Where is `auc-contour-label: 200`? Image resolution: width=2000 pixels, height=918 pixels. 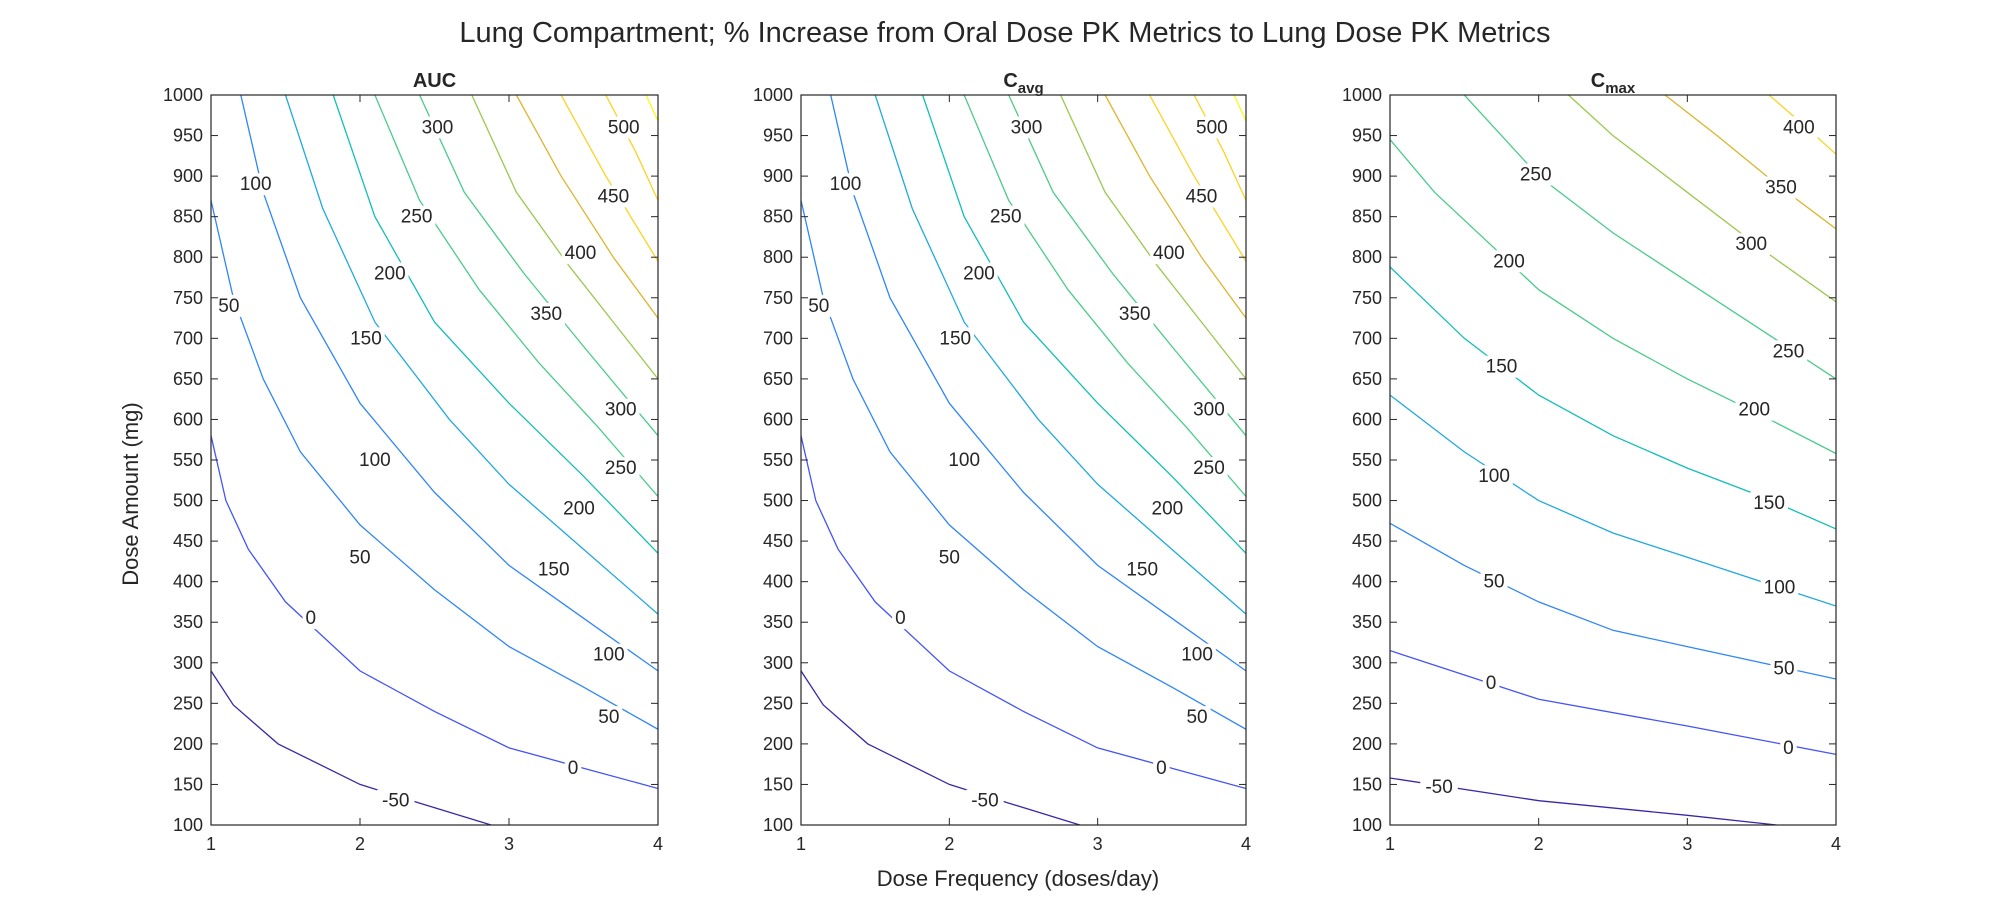
auc-contour-label: 200 is located at coordinates (579, 509).